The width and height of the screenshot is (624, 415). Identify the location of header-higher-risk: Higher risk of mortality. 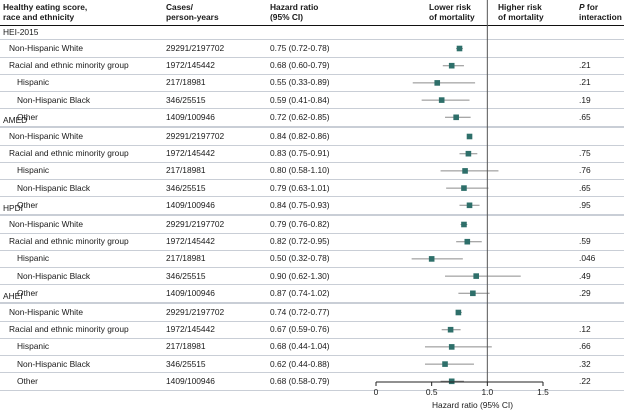
(521, 12).